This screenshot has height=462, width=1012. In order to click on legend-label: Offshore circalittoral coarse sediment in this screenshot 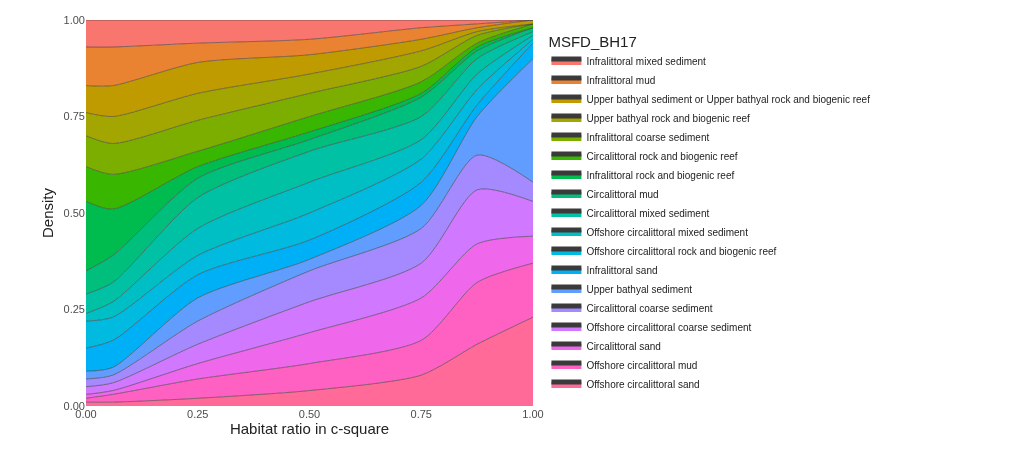, I will do `click(669, 327)`.